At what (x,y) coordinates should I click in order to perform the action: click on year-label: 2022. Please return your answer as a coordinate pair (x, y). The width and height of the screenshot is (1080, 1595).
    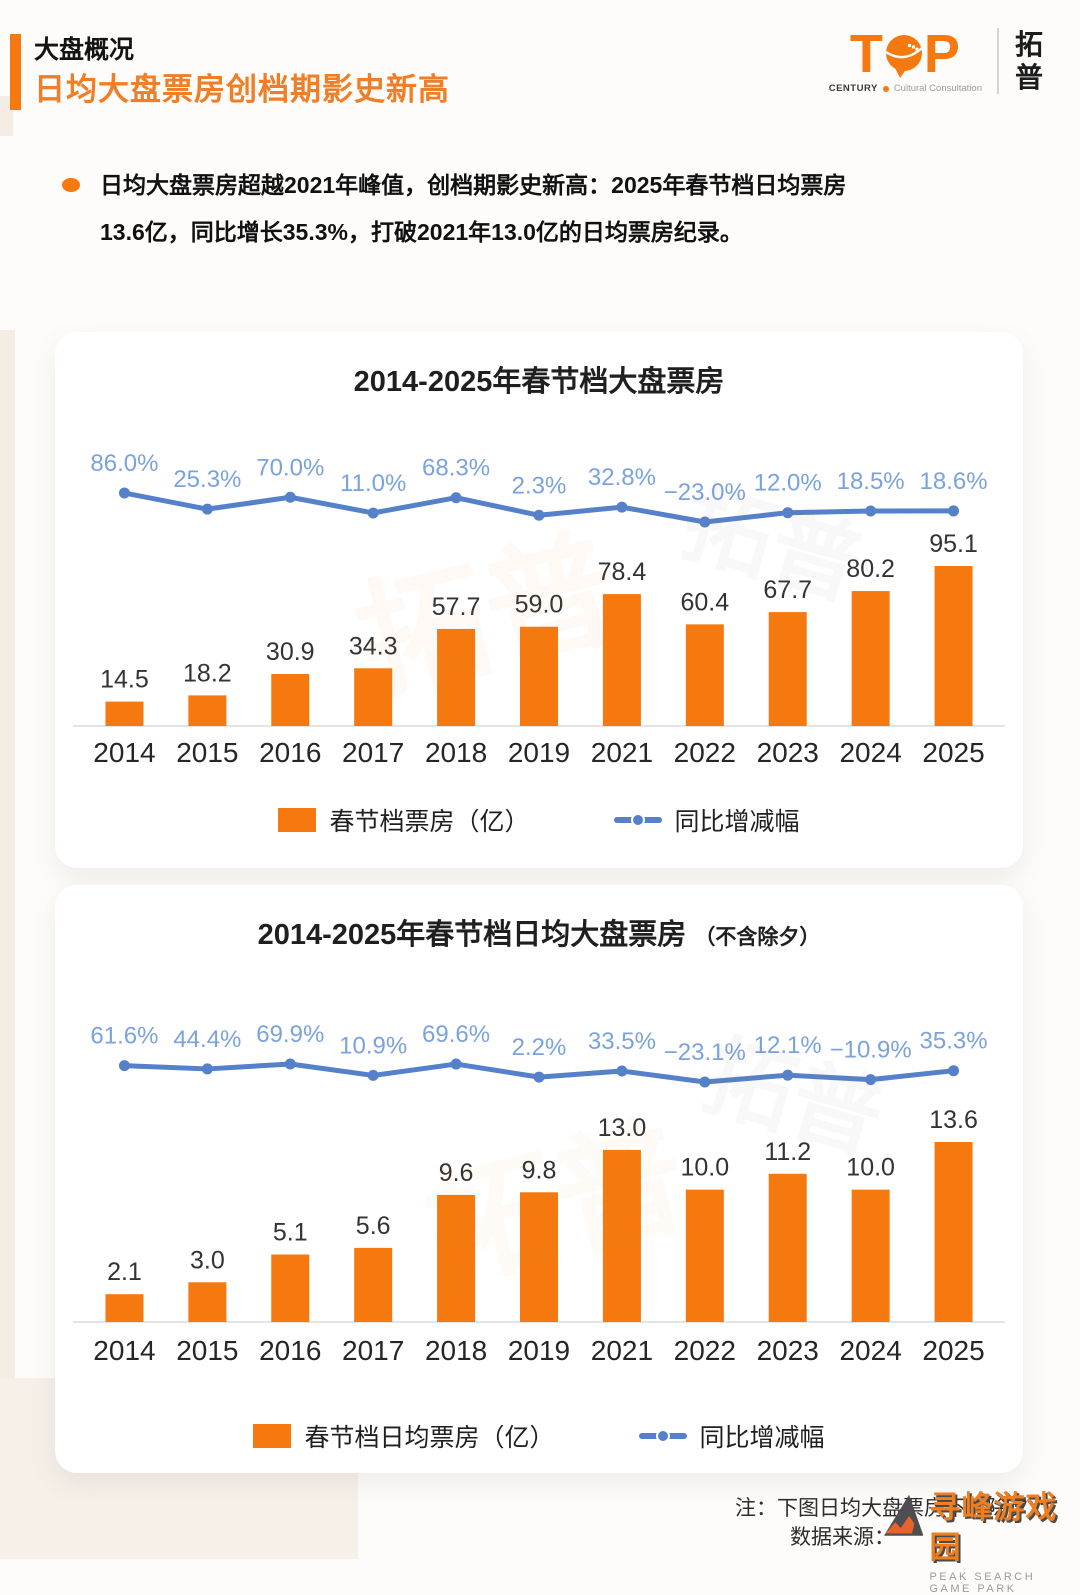
    Looking at the image, I should click on (705, 752).